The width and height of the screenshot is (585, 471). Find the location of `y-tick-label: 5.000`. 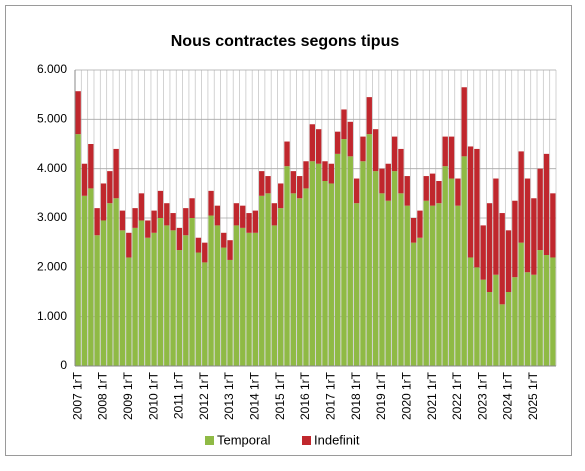

y-tick-label: 5.000 is located at coordinates (52, 119).